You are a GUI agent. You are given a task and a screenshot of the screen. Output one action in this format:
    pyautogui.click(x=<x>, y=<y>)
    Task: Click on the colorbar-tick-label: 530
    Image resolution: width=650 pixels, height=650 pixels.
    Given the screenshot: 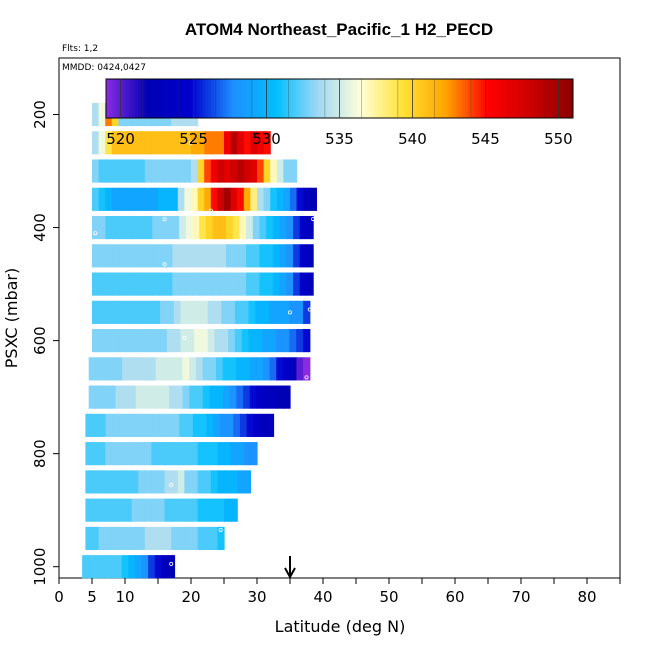 What is the action you would take?
    pyautogui.click(x=266, y=139)
    